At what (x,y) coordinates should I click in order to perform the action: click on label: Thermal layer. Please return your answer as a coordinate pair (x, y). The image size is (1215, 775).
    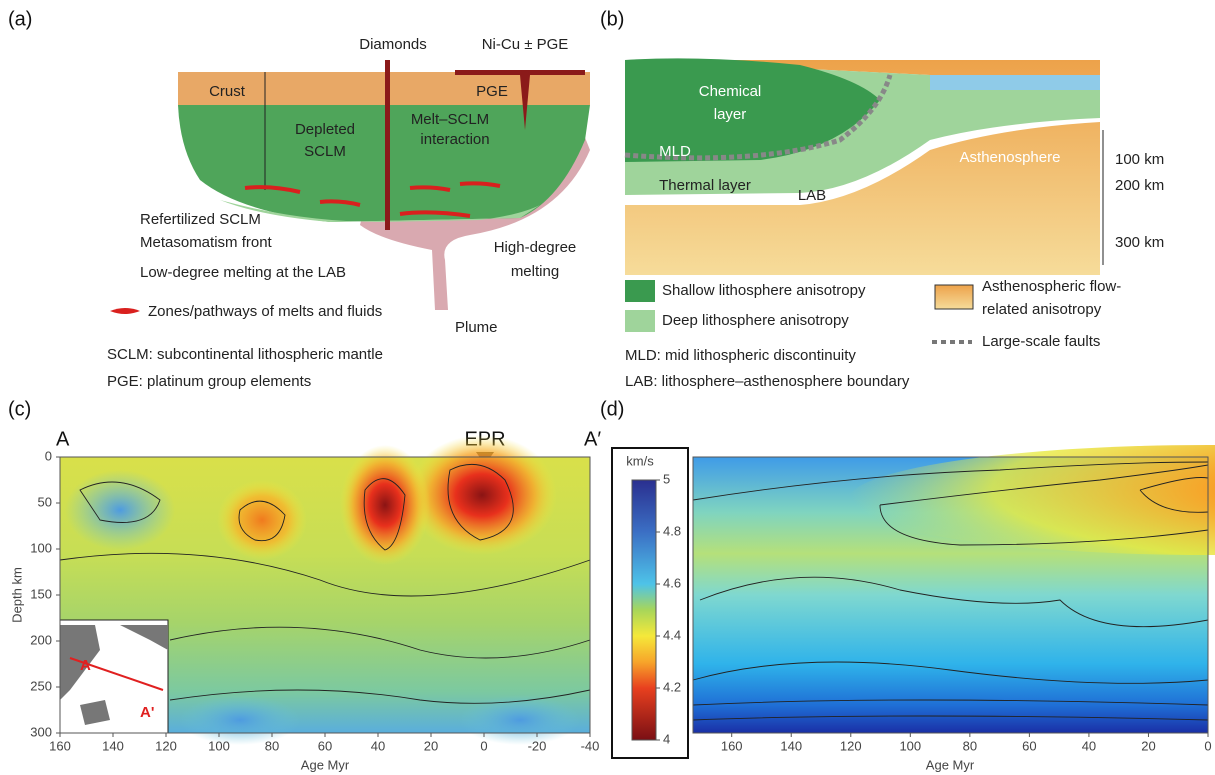
    Looking at the image, I should click on (705, 185).